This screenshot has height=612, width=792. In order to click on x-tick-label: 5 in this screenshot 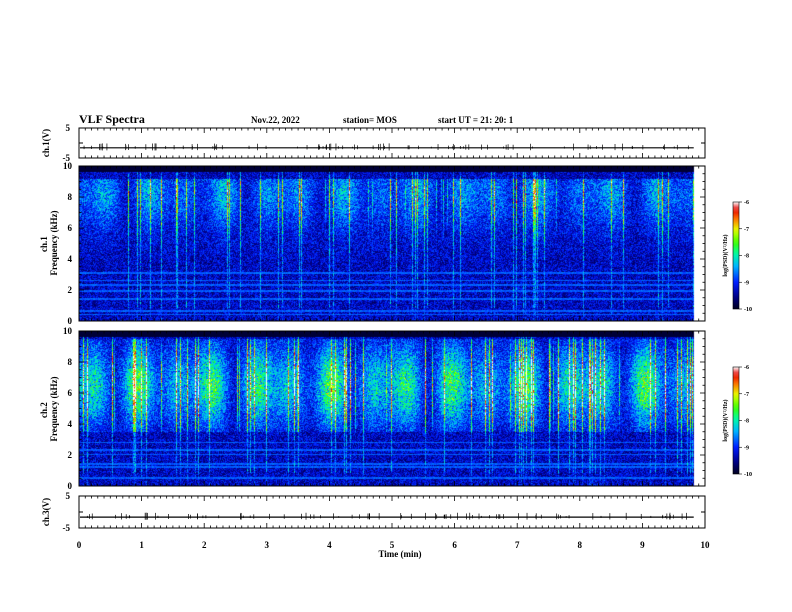, I will do `click(392, 545)`.